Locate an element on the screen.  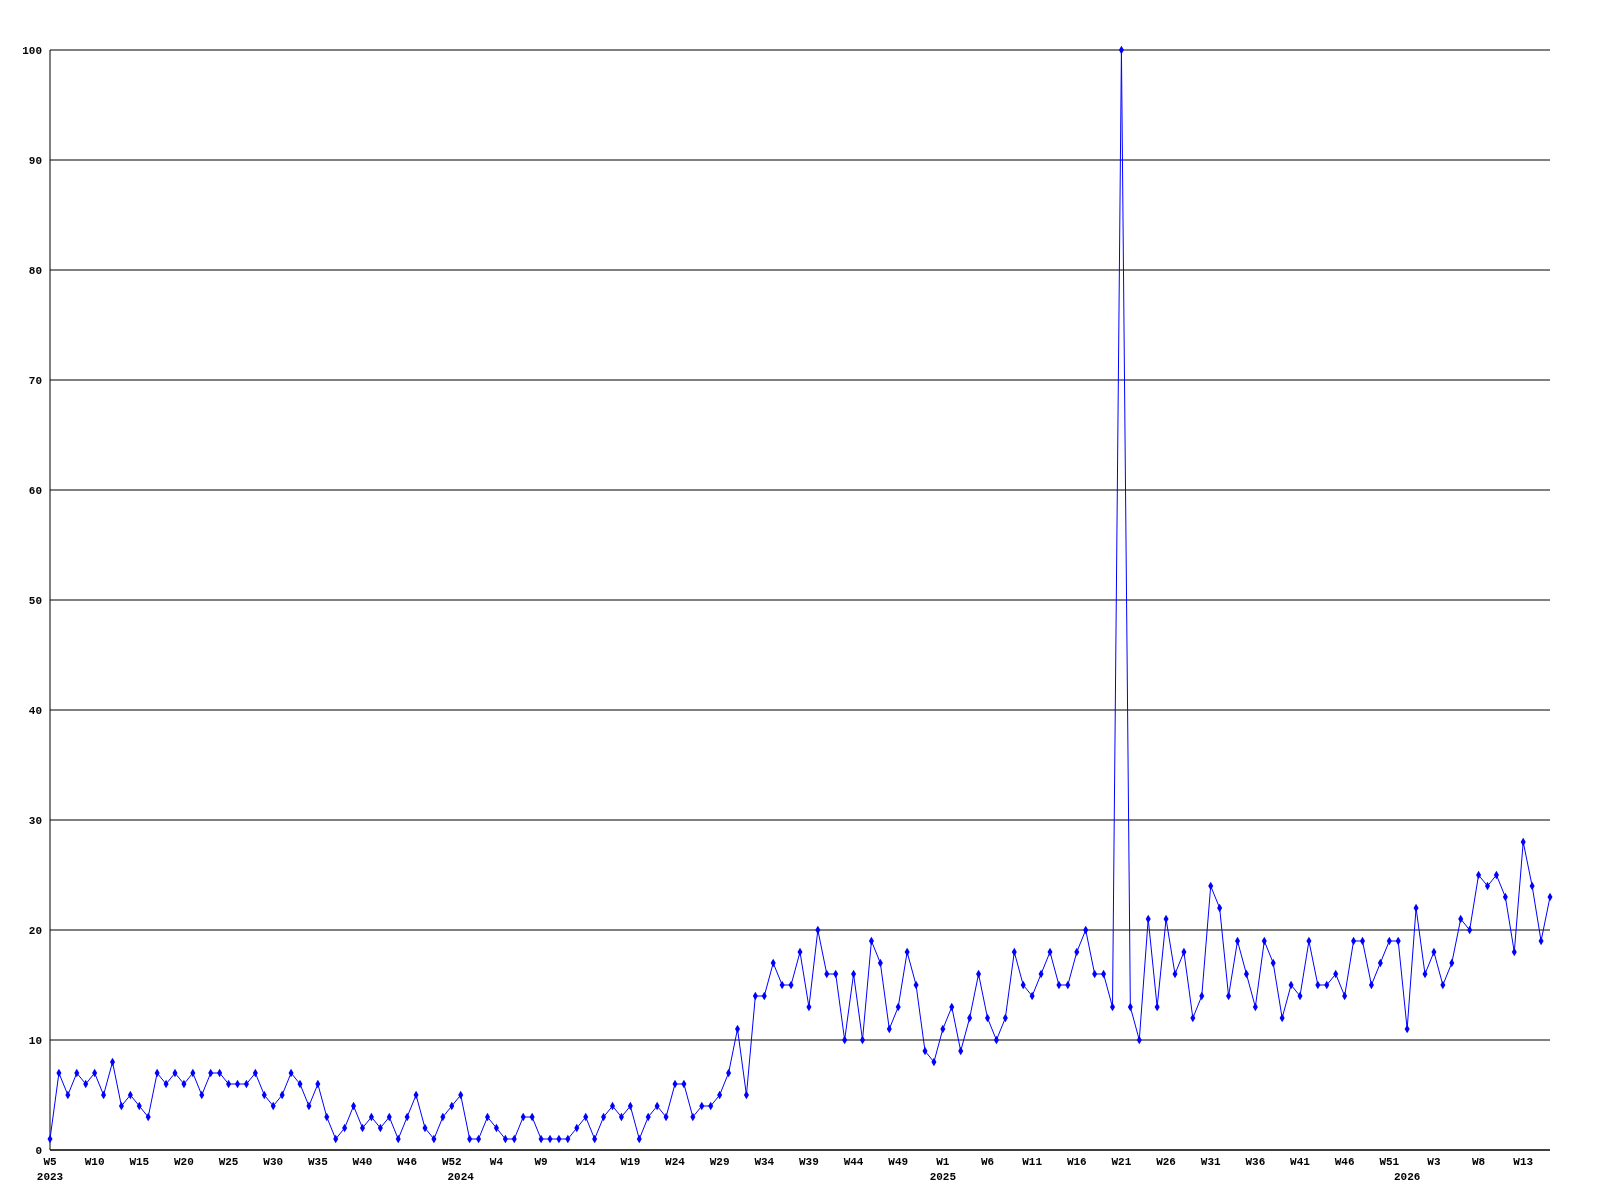
x-tick-label: W24 is located at coordinates (675, 1162).